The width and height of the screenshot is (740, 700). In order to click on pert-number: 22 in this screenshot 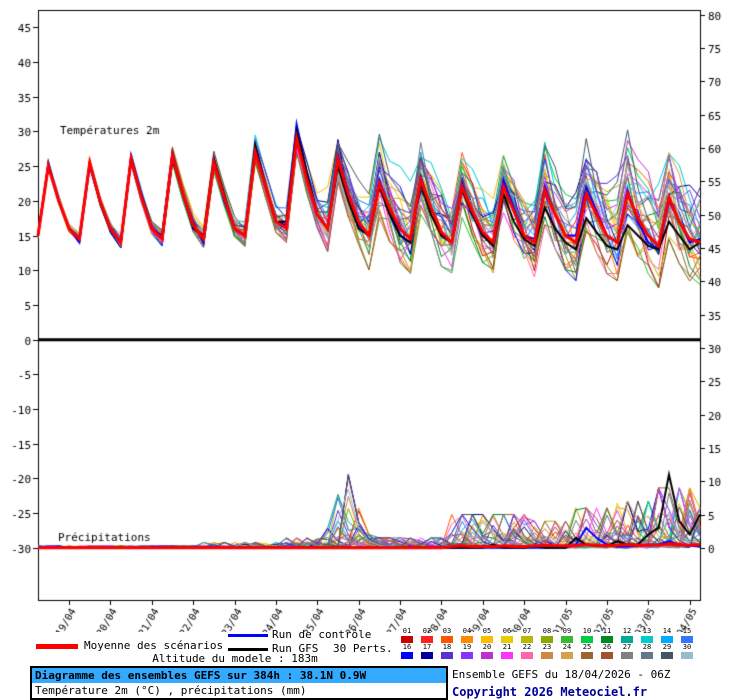, I will do `click(527, 647)`.